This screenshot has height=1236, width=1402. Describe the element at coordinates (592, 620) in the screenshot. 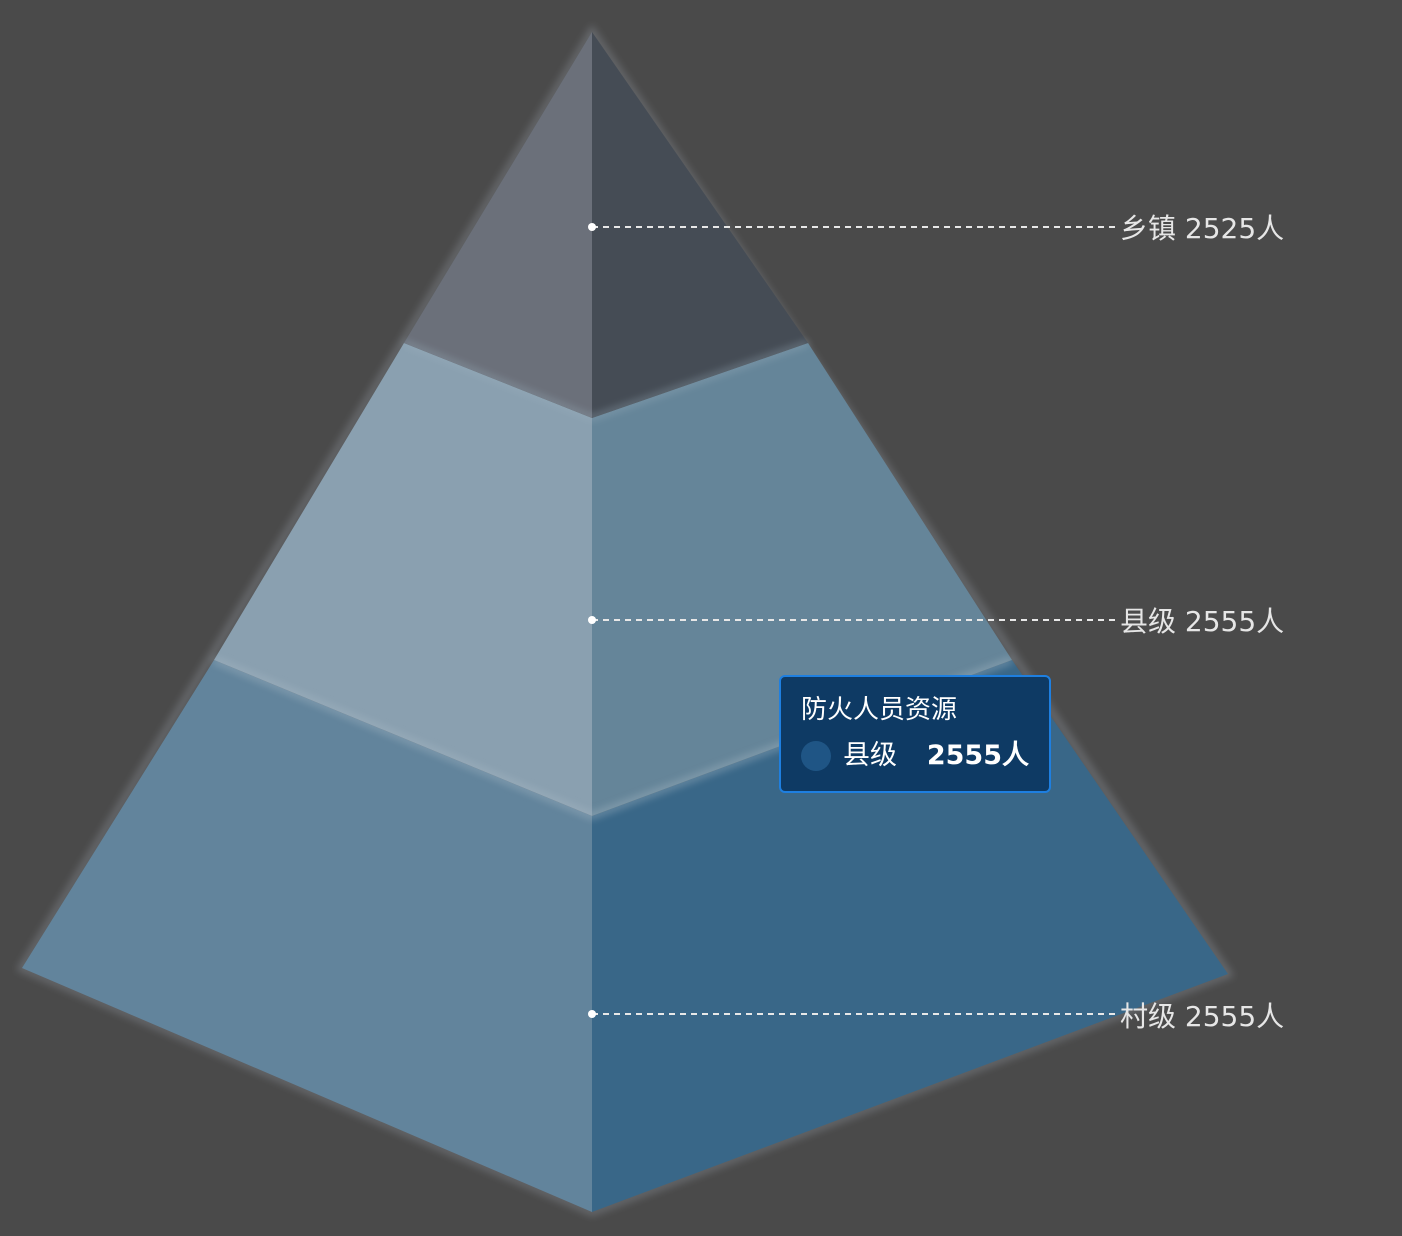

I see `leader-dot-xianji` at that location.